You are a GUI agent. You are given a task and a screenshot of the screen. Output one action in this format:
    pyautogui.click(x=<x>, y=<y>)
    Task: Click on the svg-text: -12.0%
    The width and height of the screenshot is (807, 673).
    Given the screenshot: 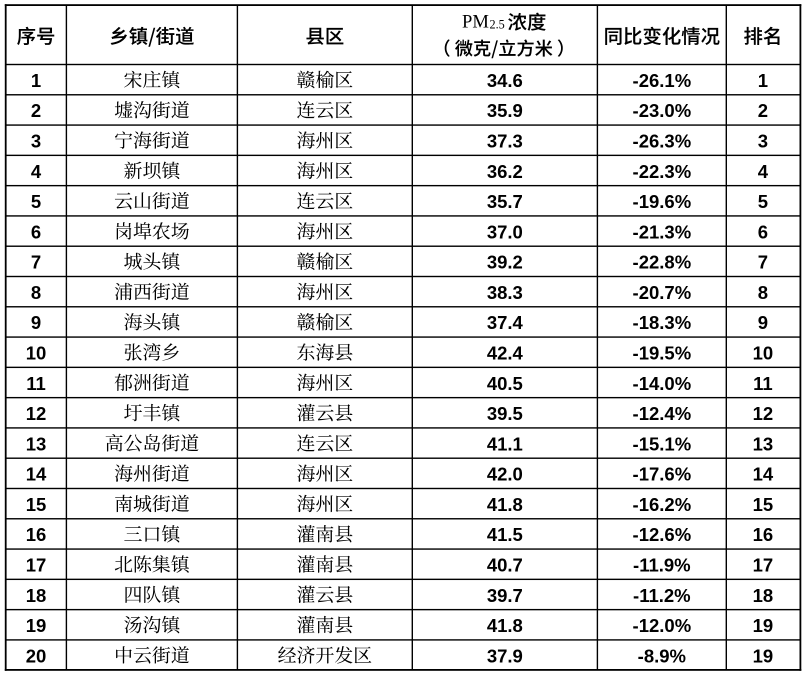 What is the action you would take?
    pyautogui.click(x=662, y=625)
    